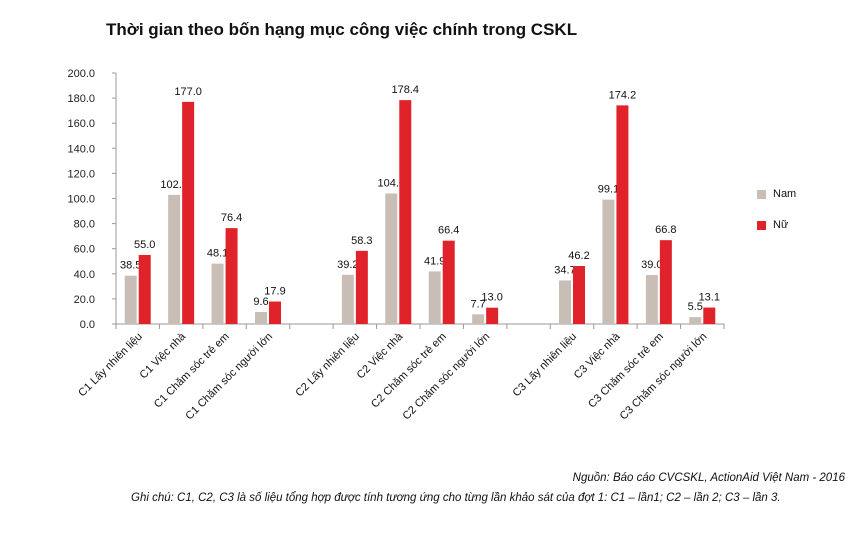 The height and width of the screenshot is (545, 865). I want to click on data-label-nam: 9.6, so click(260, 302).